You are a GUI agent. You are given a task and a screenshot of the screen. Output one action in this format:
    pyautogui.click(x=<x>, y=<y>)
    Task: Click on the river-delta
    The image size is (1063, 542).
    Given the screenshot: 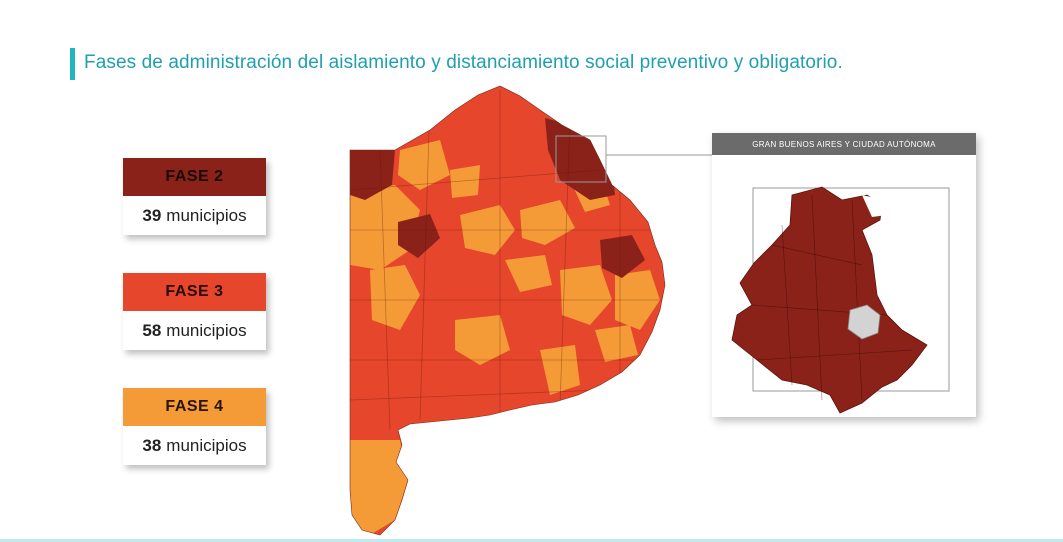 What is the action you would take?
    pyautogui.click(x=874, y=206)
    